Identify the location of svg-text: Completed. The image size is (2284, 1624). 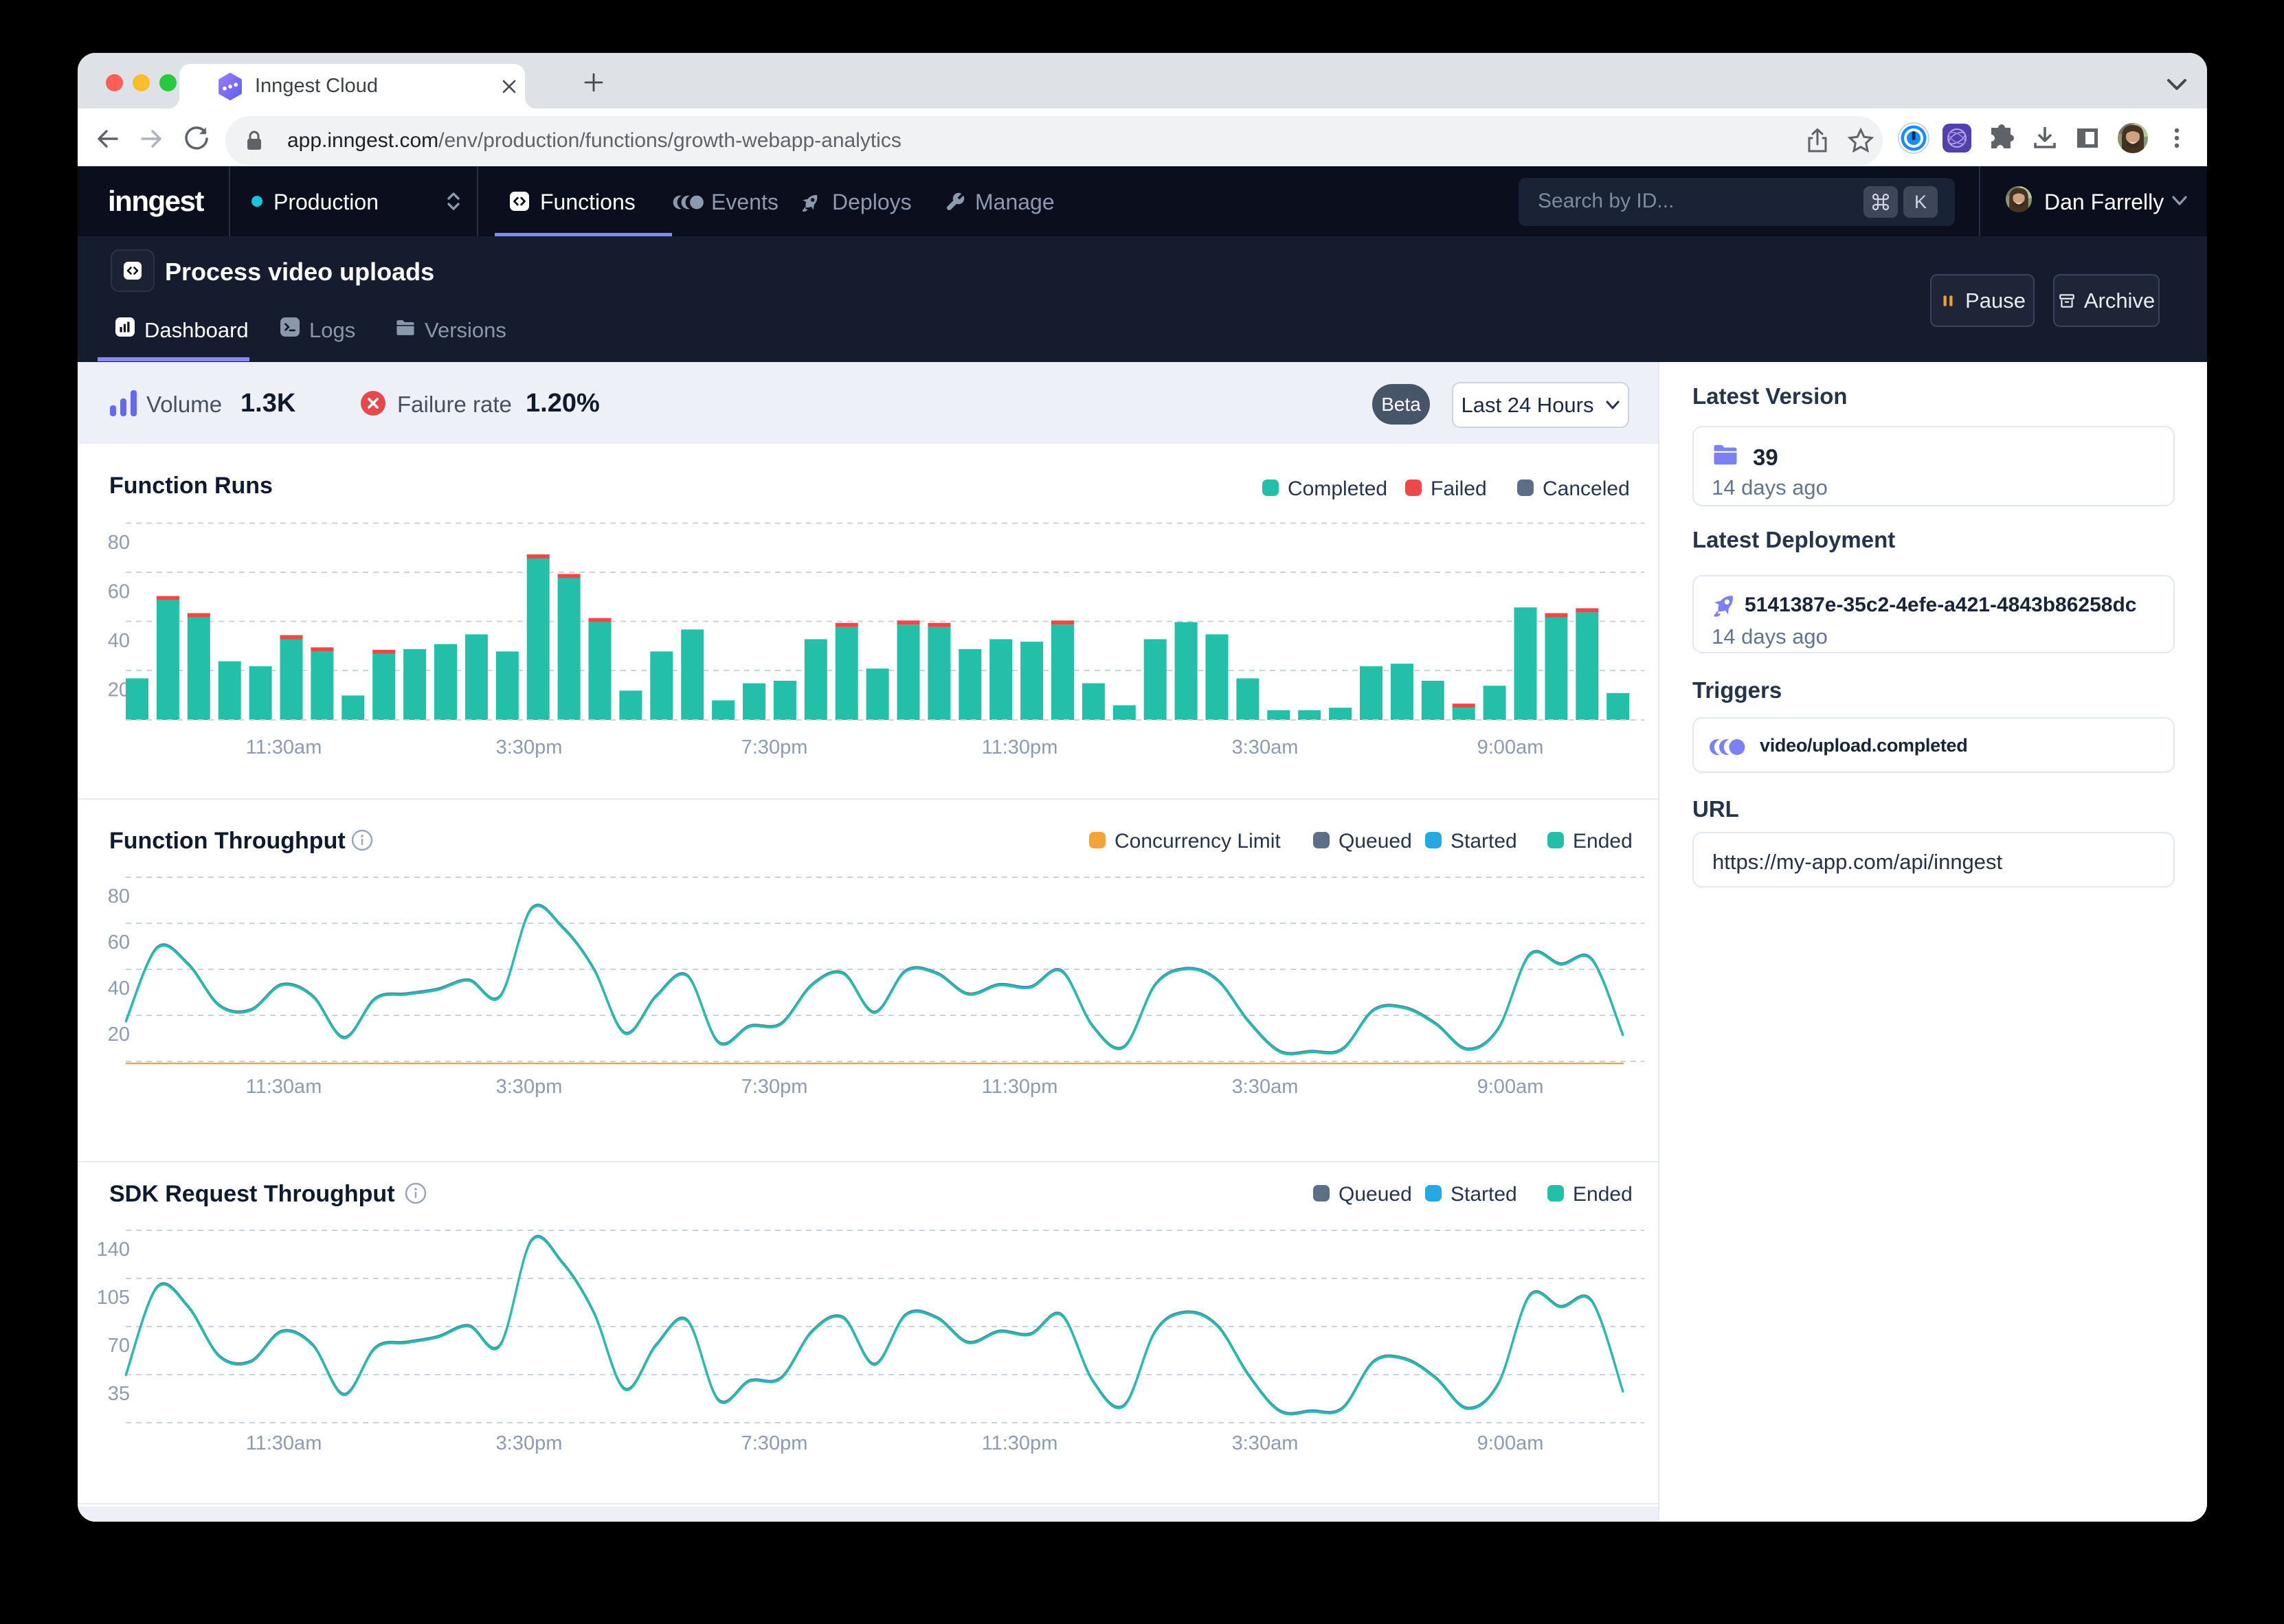
(1337, 488).